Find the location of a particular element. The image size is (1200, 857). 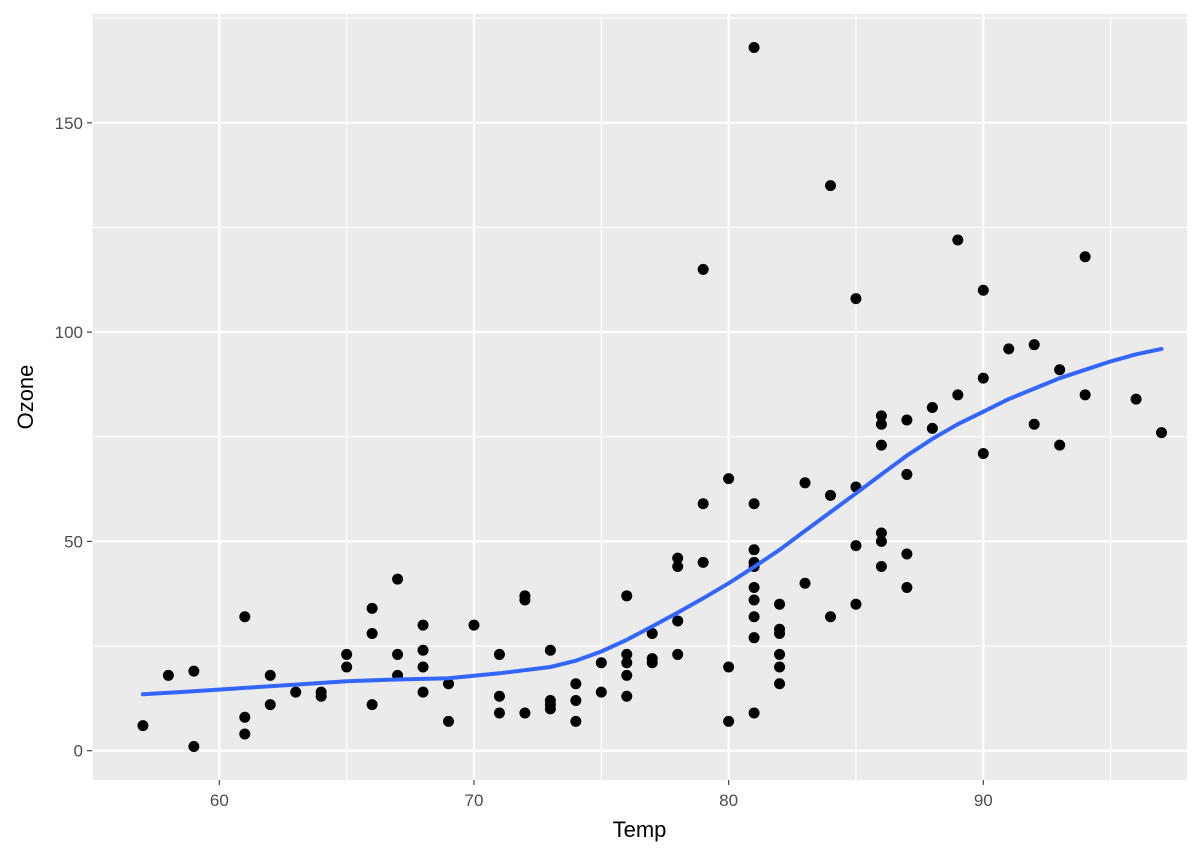

x-tick-label: 60 is located at coordinates (219, 800).